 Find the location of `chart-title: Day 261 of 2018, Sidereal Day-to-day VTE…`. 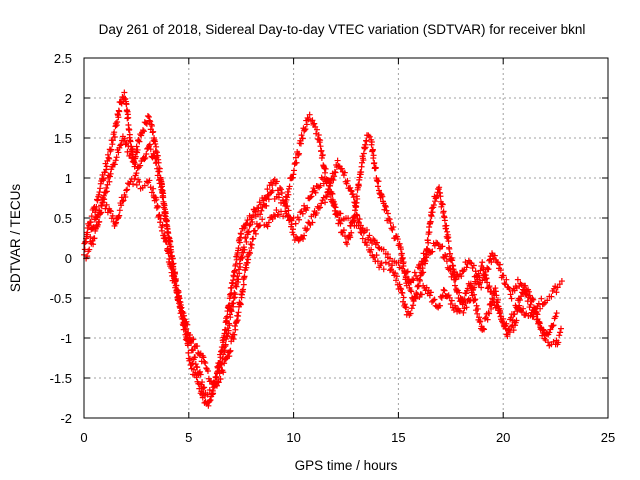

chart-title: Day 261 of 2018, Sidereal Day-to-day VTE… is located at coordinates (342, 29).